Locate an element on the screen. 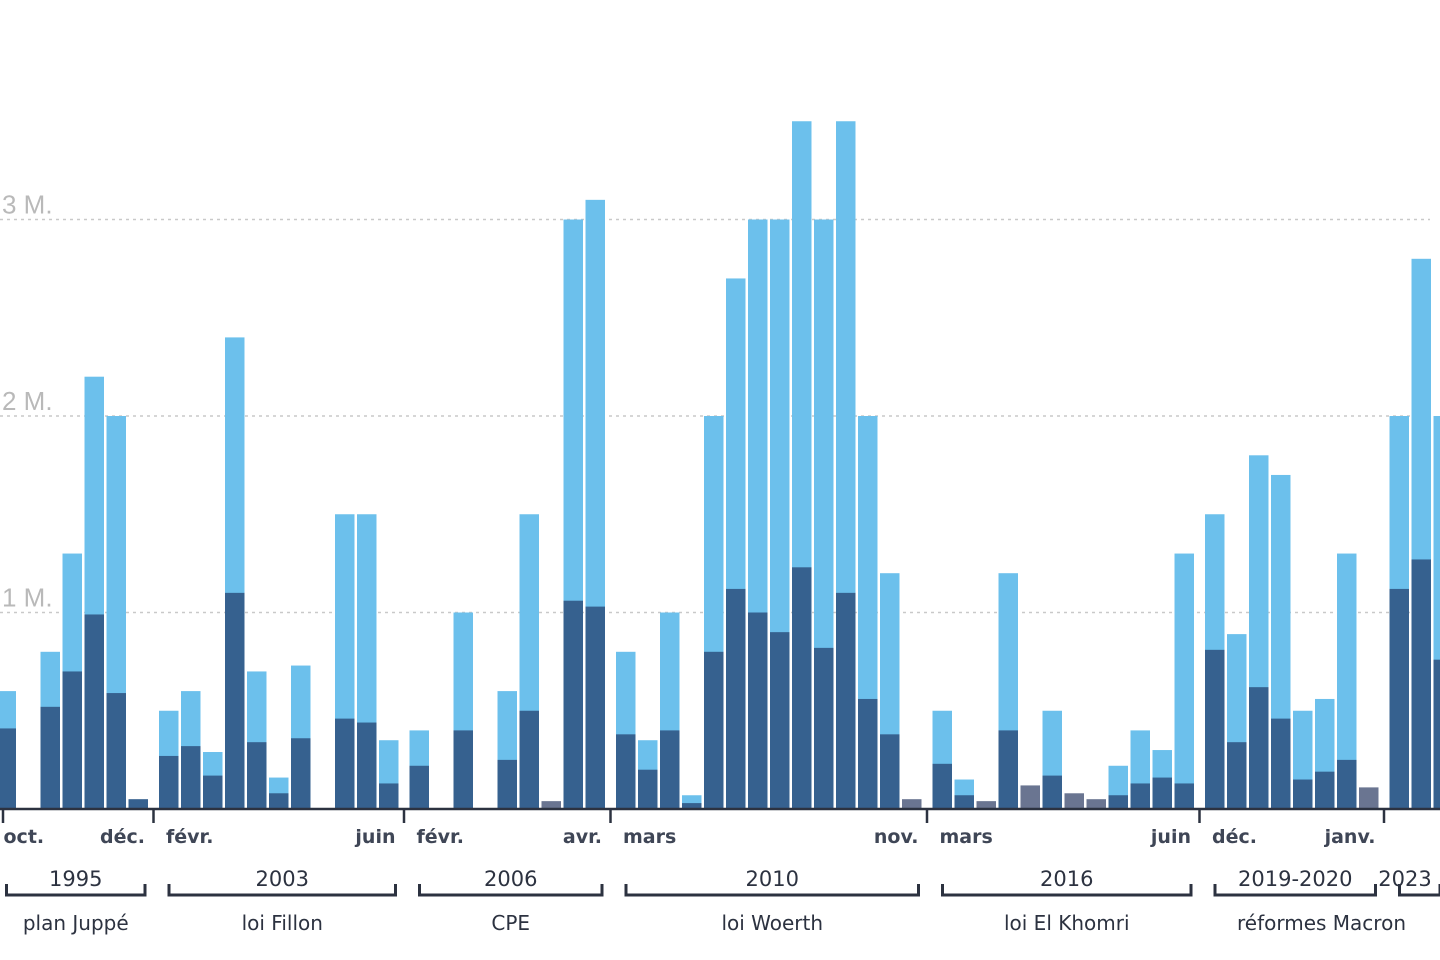 This screenshot has width=1440, height=960. year-label: 2006 is located at coordinates (510, 879).